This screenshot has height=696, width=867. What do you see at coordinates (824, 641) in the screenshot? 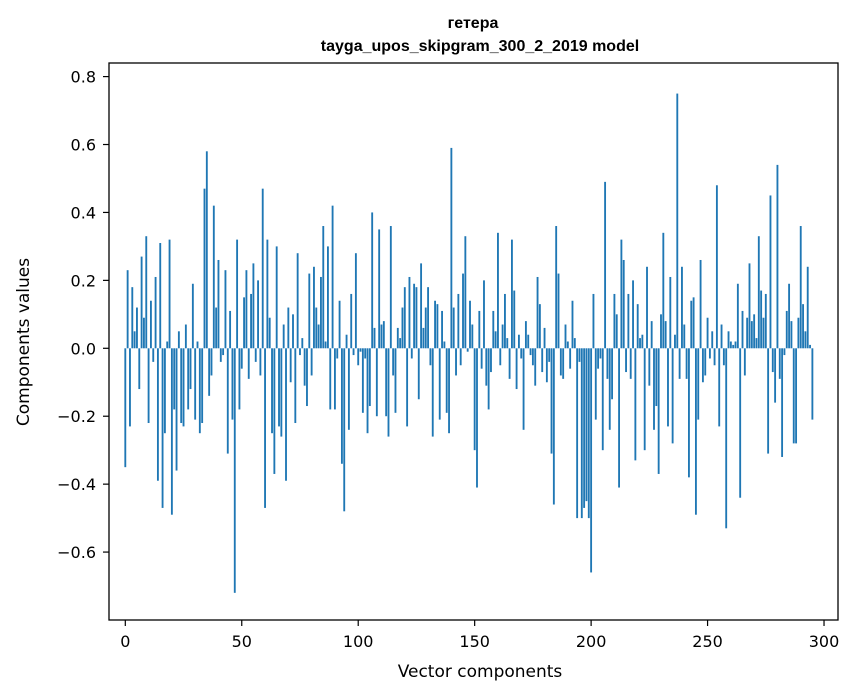
I see `x-tick-label: 300` at bounding box center [824, 641].